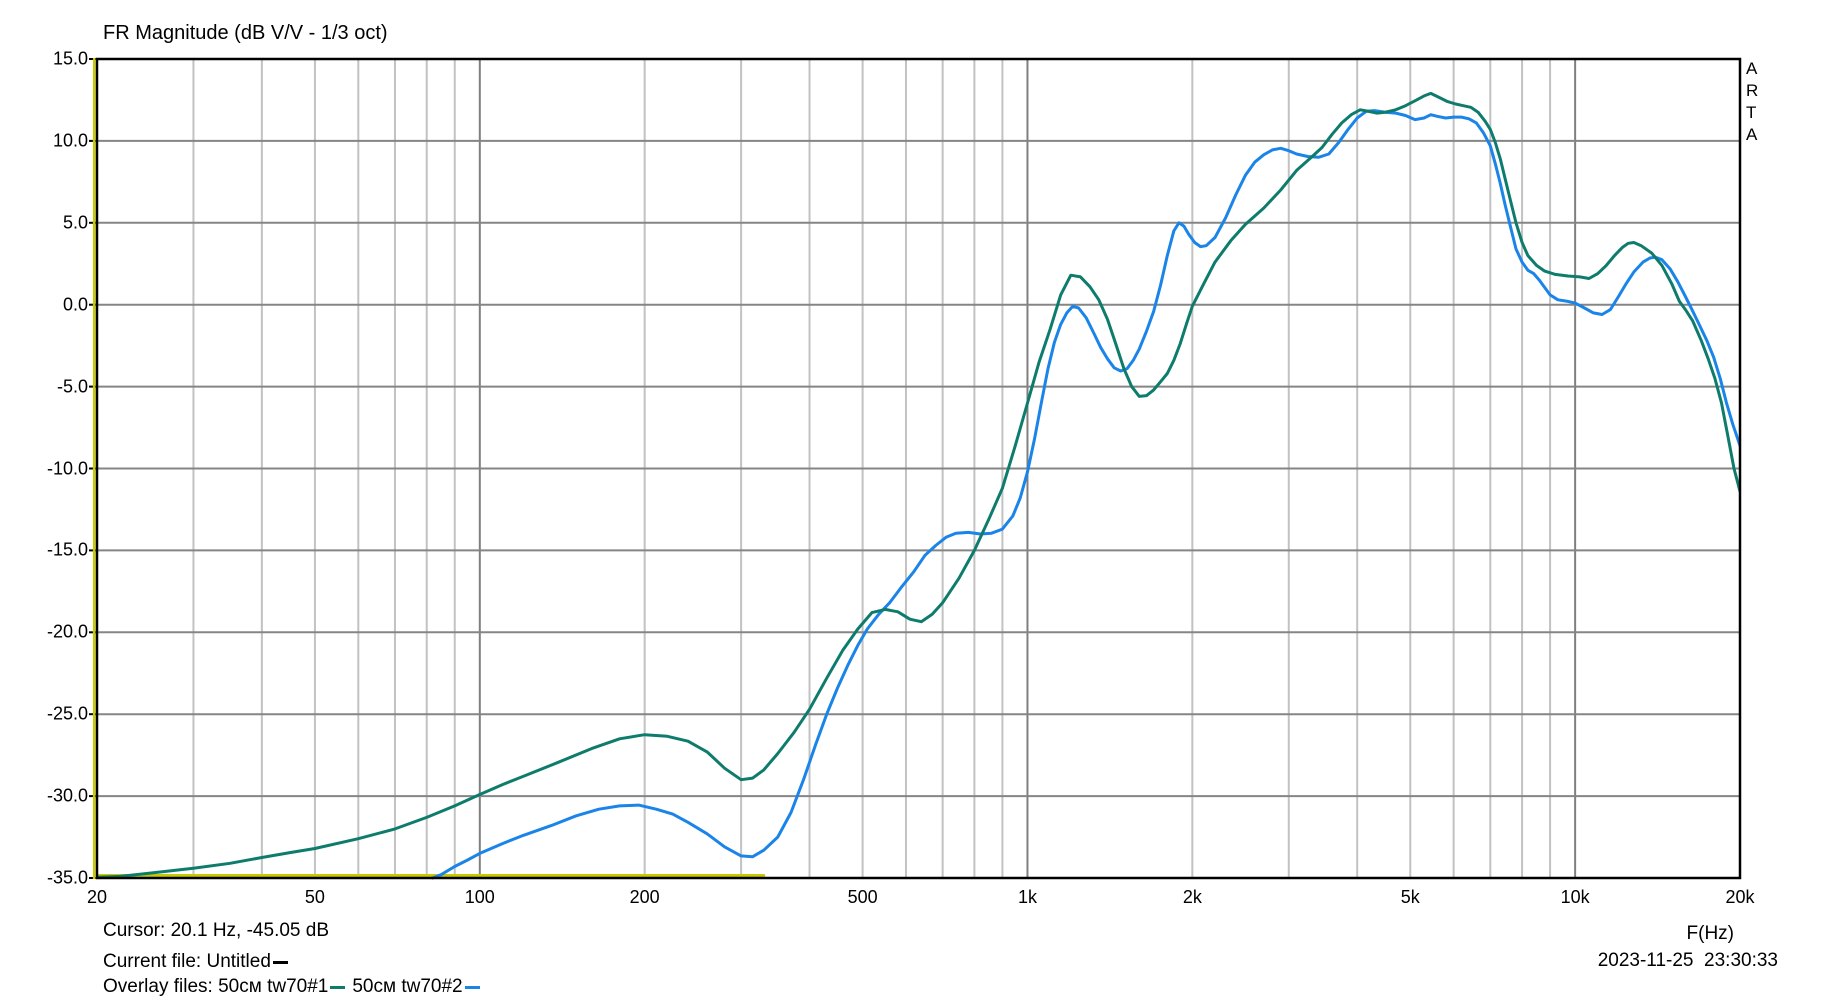 The height and width of the screenshot is (1003, 1833). I want to click on current-file-label: Current file: Untitled, so click(187, 961).